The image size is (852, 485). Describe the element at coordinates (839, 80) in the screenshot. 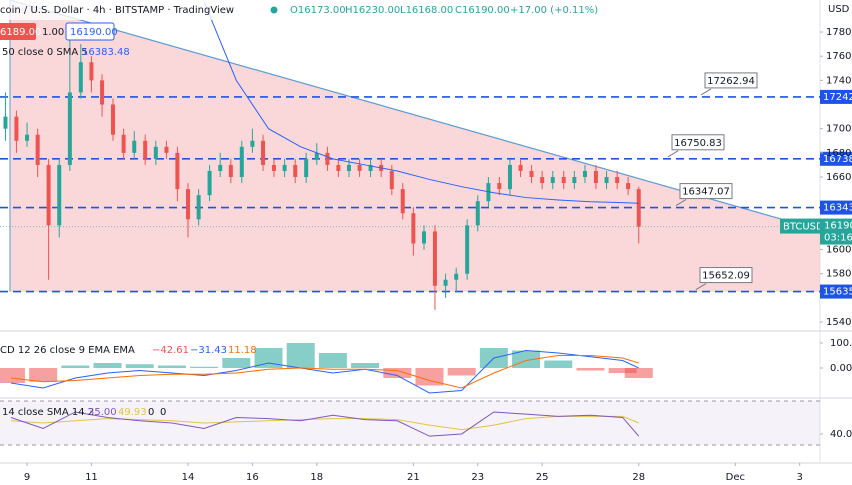

I see `y-tick-label: 17400` at that location.